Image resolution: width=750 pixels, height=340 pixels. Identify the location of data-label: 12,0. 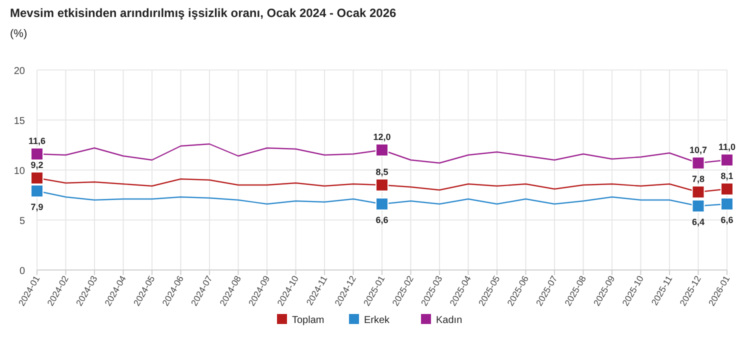
(382, 137).